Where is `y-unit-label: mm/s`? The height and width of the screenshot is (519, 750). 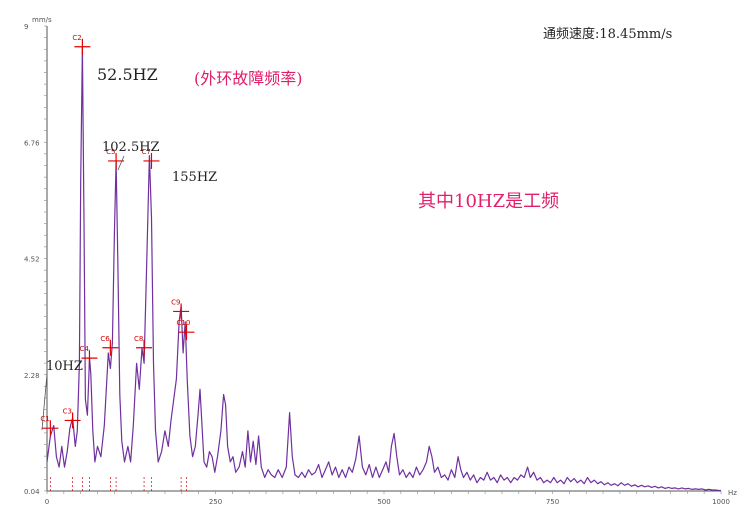 y-unit-label: mm/s is located at coordinates (42, 20).